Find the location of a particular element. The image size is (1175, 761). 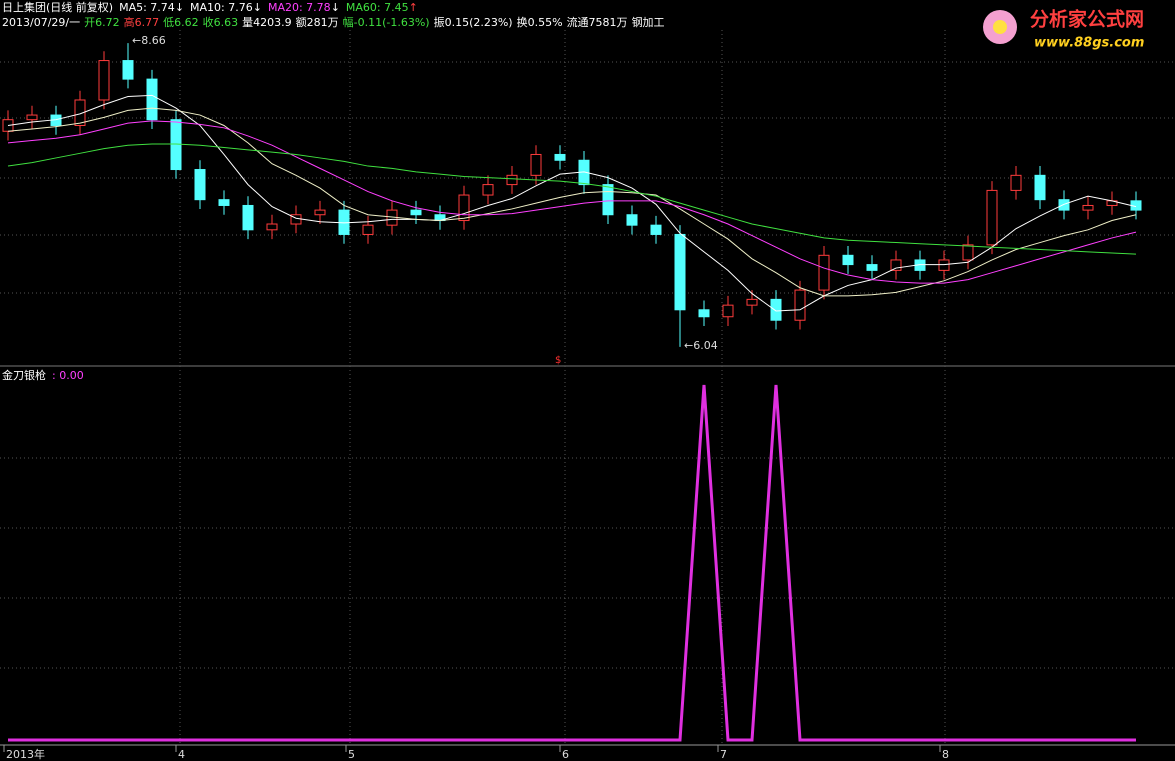

price-annotation: ←6.04 is located at coordinates (701, 345).